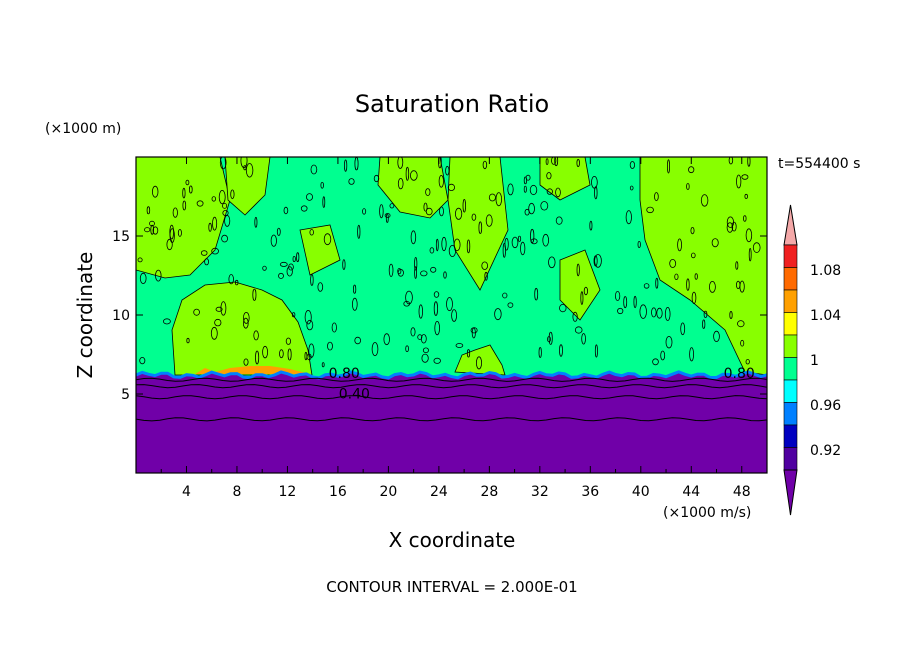 The image size is (904, 654). I want to click on colorbar-legend: 1.08 1.04 1 0.96 0.92, so click(812, 360).